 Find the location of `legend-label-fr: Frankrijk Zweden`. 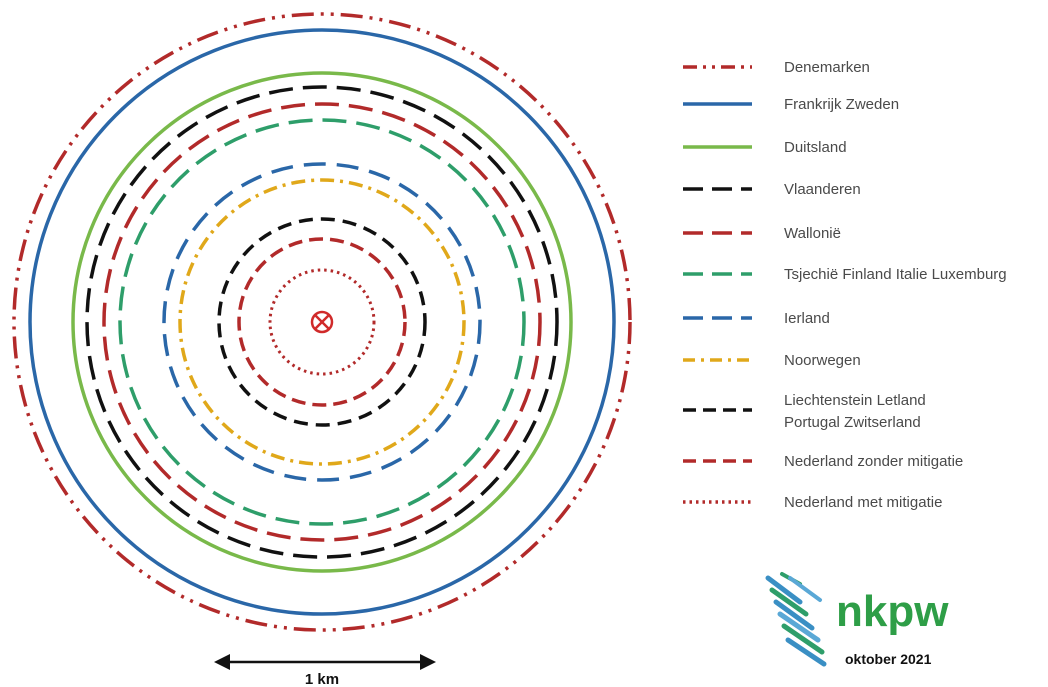

legend-label-fr: Frankrijk Zweden is located at coordinates (841, 104).